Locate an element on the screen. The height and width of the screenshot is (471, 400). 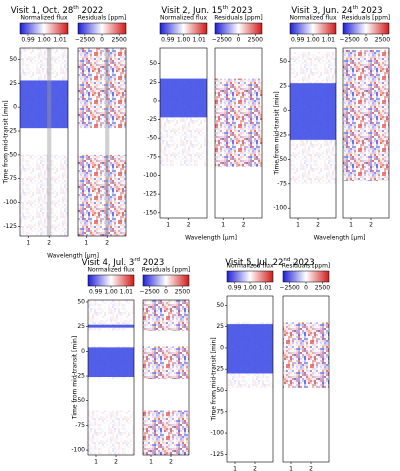
chart-title: Visit 5, Jul. 22nd 2023 is located at coordinates (269, 262).